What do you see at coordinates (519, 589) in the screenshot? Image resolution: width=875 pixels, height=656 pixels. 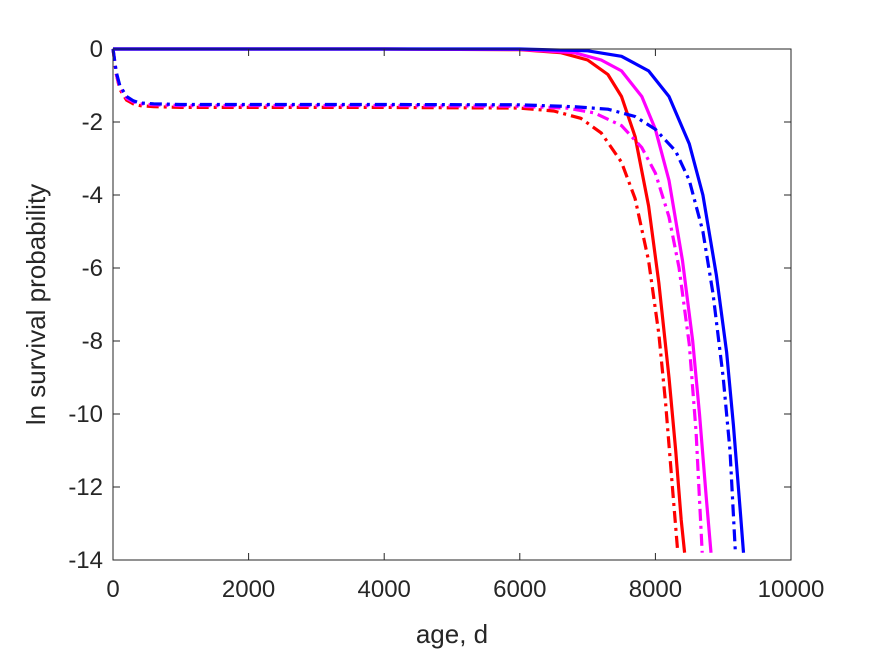 I see `x-tick-label: 6000` at bounding box center [519, 589].